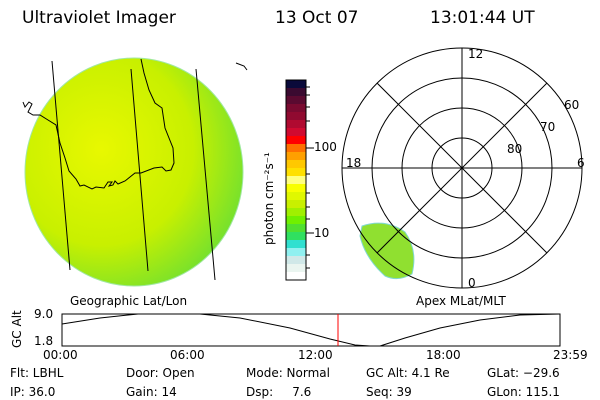  What do you see at coordinates (443, 355) in the screenshot?
I see `xtick-1800: 18:00` at bounding box center [443, 355].